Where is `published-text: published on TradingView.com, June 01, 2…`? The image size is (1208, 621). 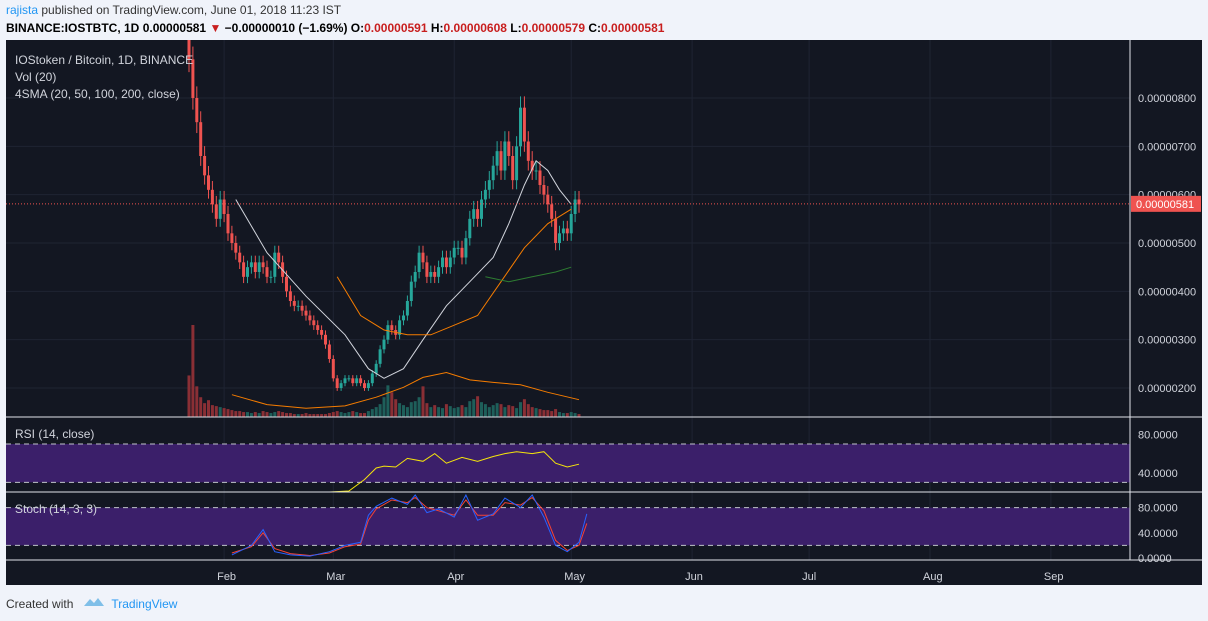 published-text: published on TradingView.com, June 01, 2… is located at coordinates (191, 10).